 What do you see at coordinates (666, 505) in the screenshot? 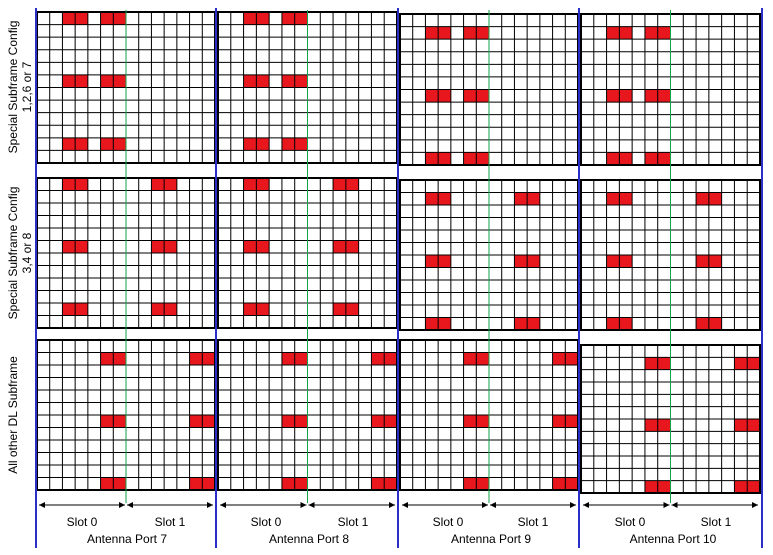
I see `slot0-arrow-port10-head-right` at bounding box center [666, 505].